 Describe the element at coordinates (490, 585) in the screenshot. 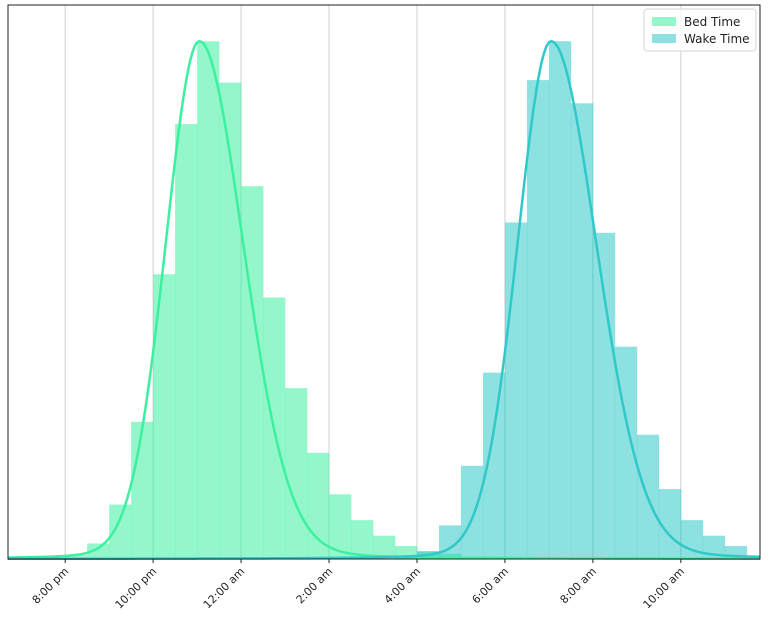

I see `x-tick-label: 6:00 am` at that location.